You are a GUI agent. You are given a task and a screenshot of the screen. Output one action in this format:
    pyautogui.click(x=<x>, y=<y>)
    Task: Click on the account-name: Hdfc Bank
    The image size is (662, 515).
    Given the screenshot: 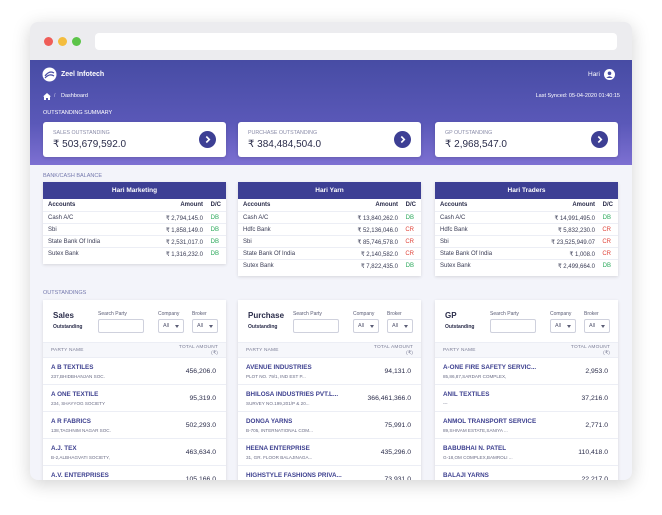 What is the action you would take?
    pyautogui.click(x=454, y=229)
    